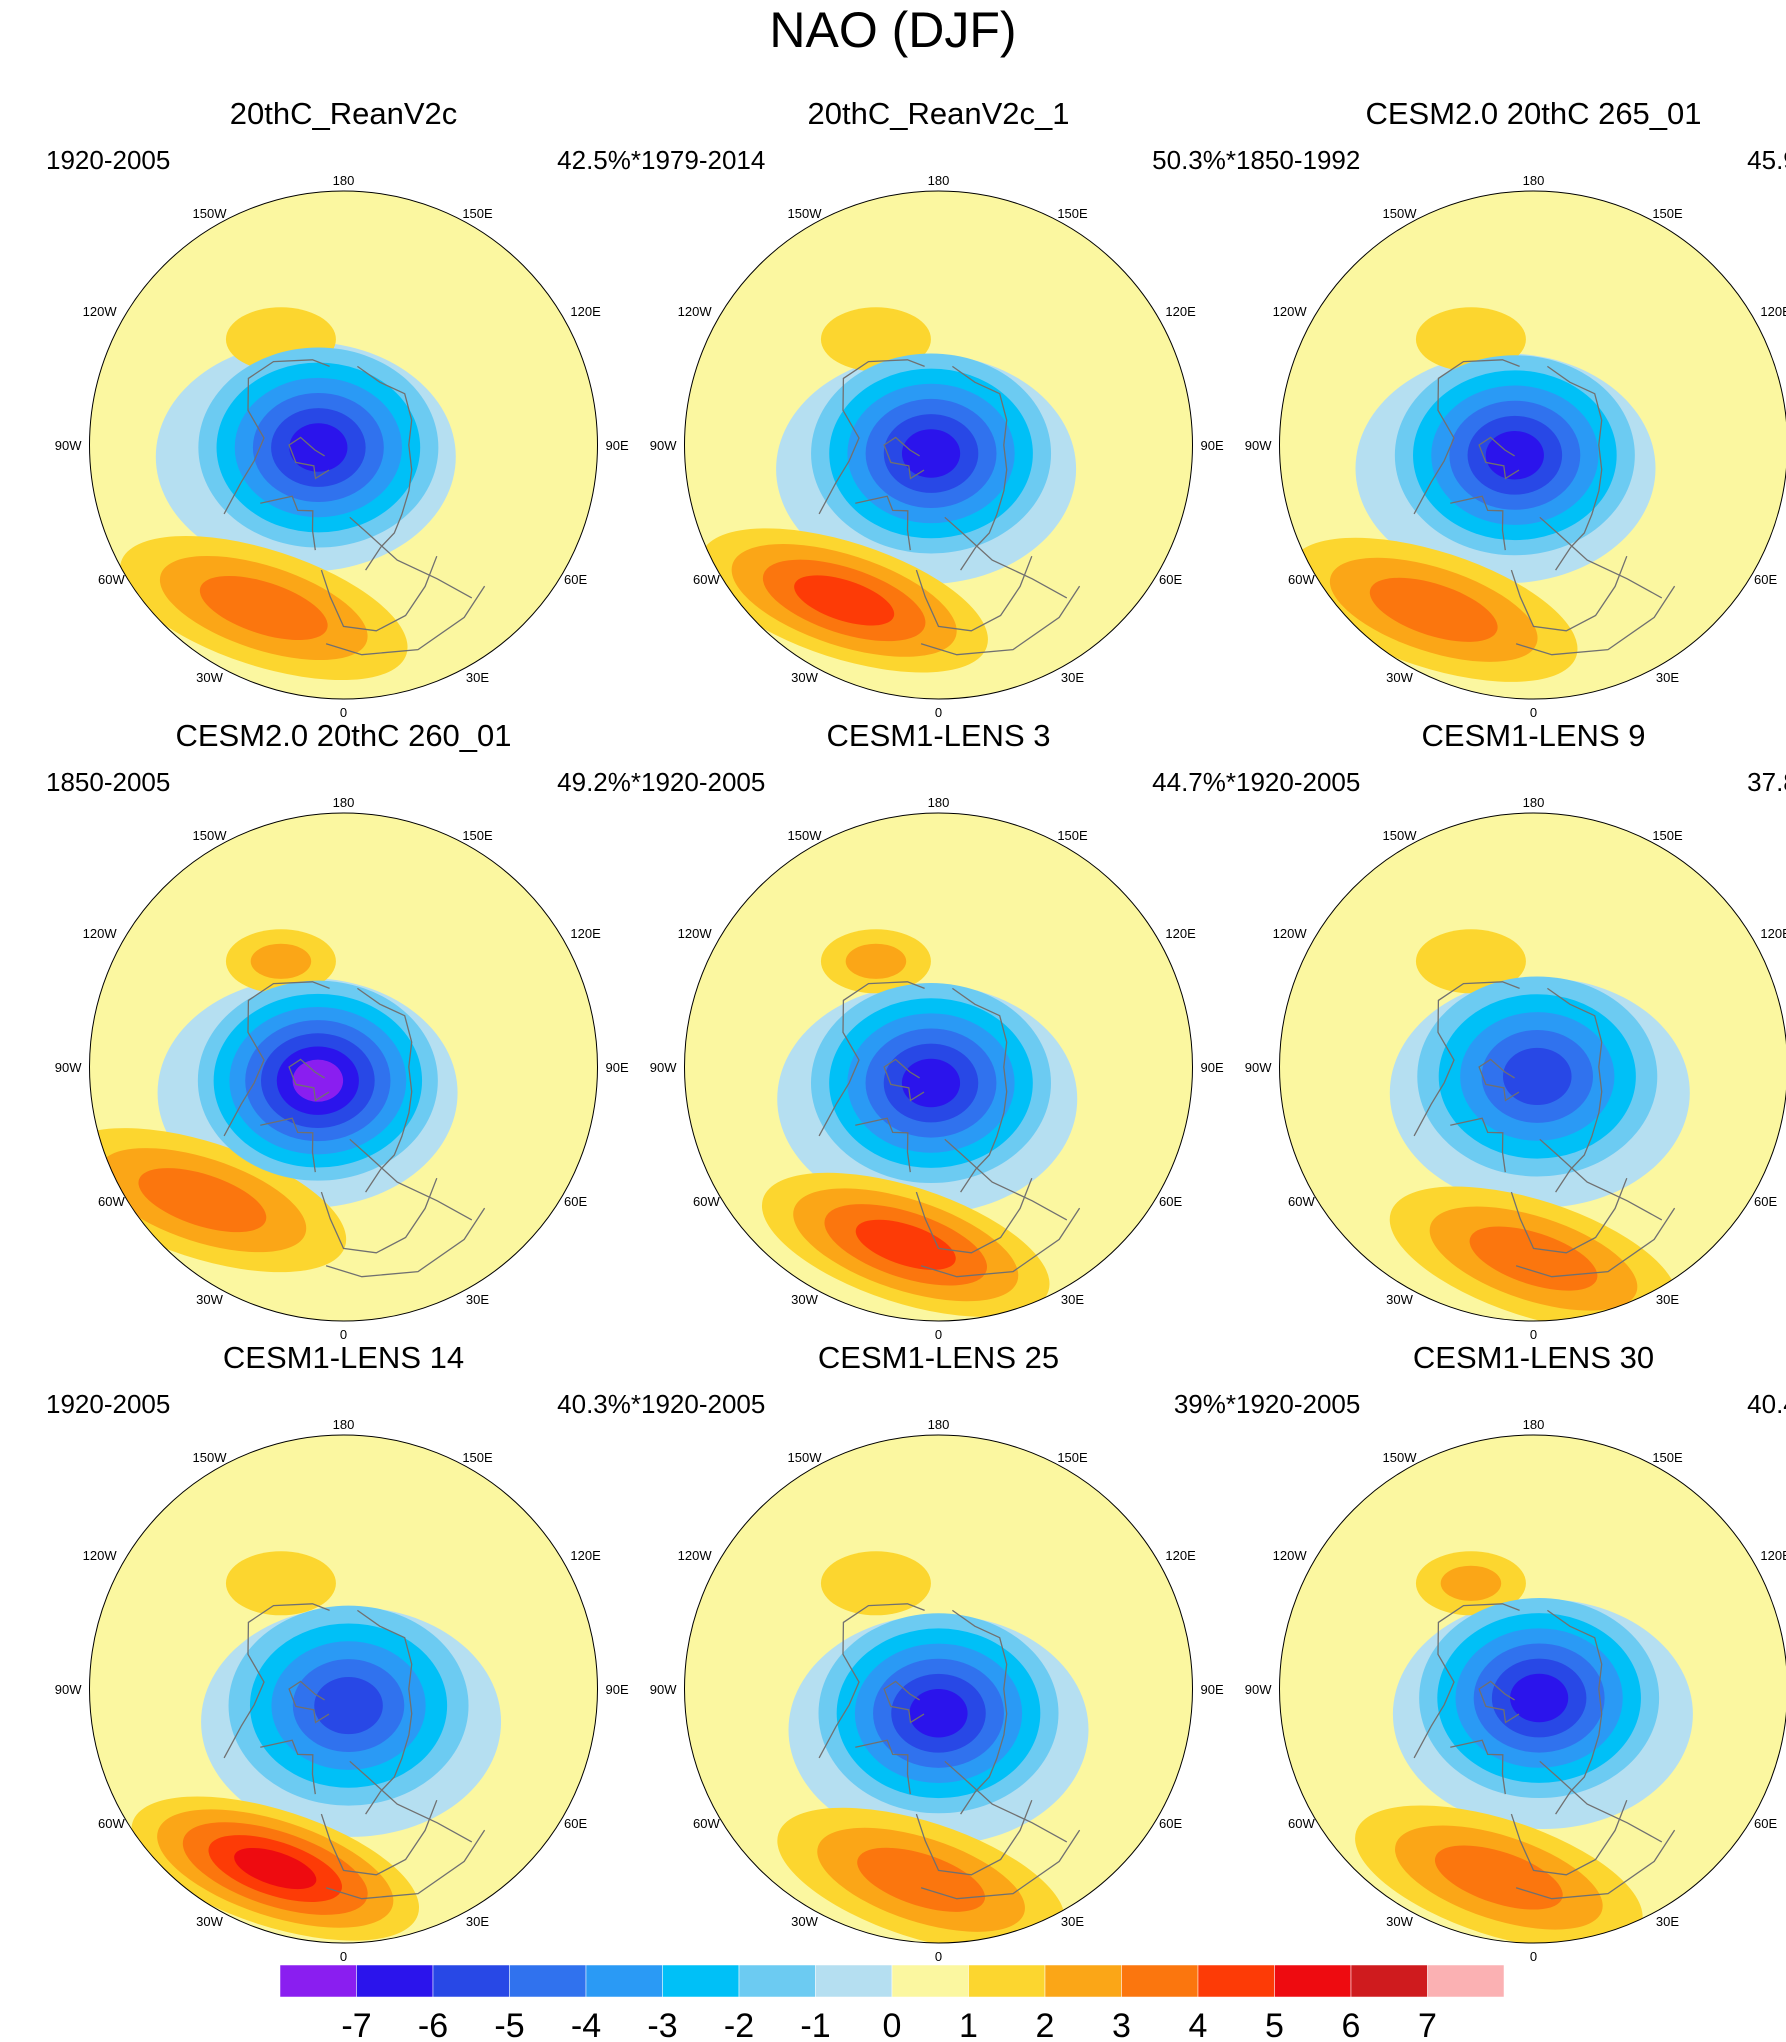 This screenshot has width=1786, height=2042. What do you see at coordinates (1045, 2024) in the screenshot?
I see `colorbar-tick-label: 2` at bounding box center [1045, 2024].